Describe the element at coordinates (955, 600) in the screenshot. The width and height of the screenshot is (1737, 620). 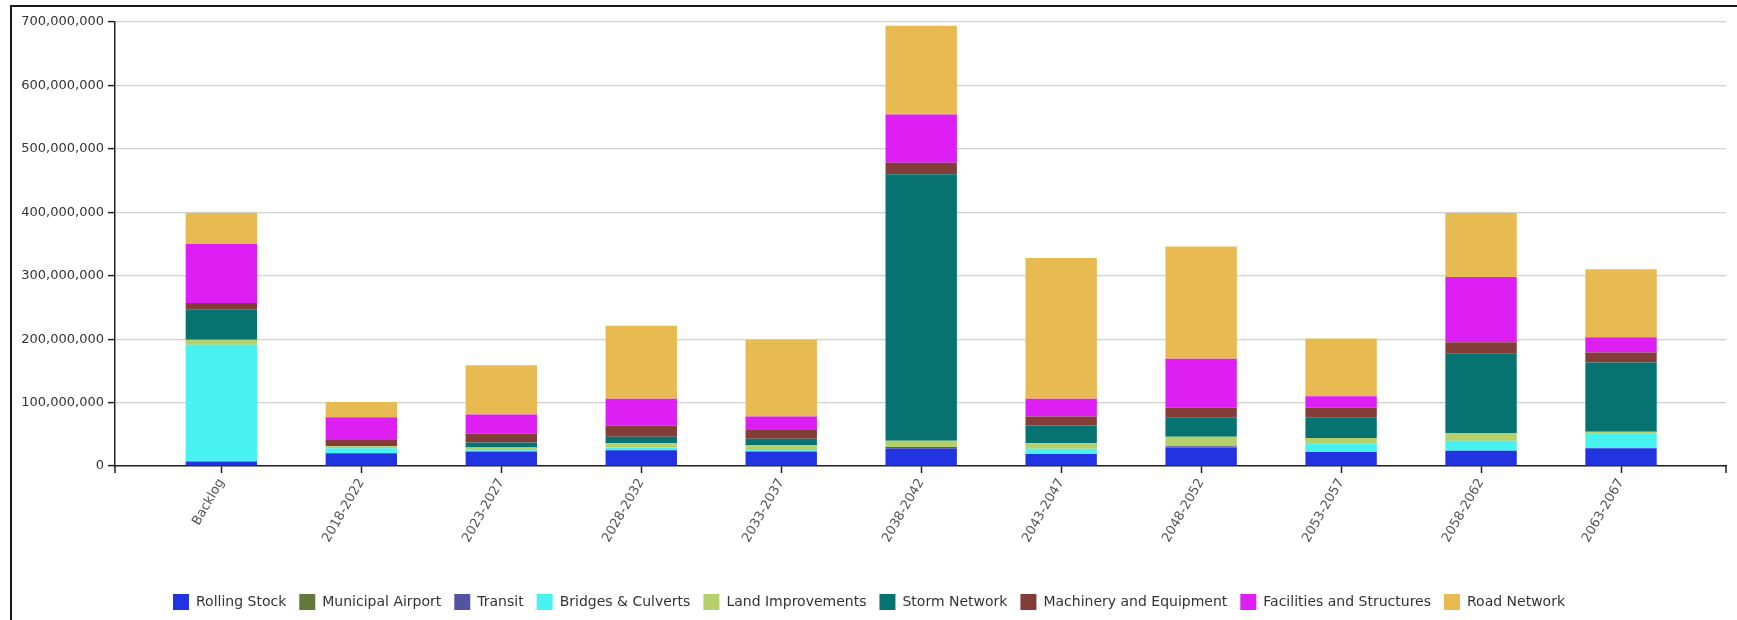
I see `legend-label: Storm Network` at that location.